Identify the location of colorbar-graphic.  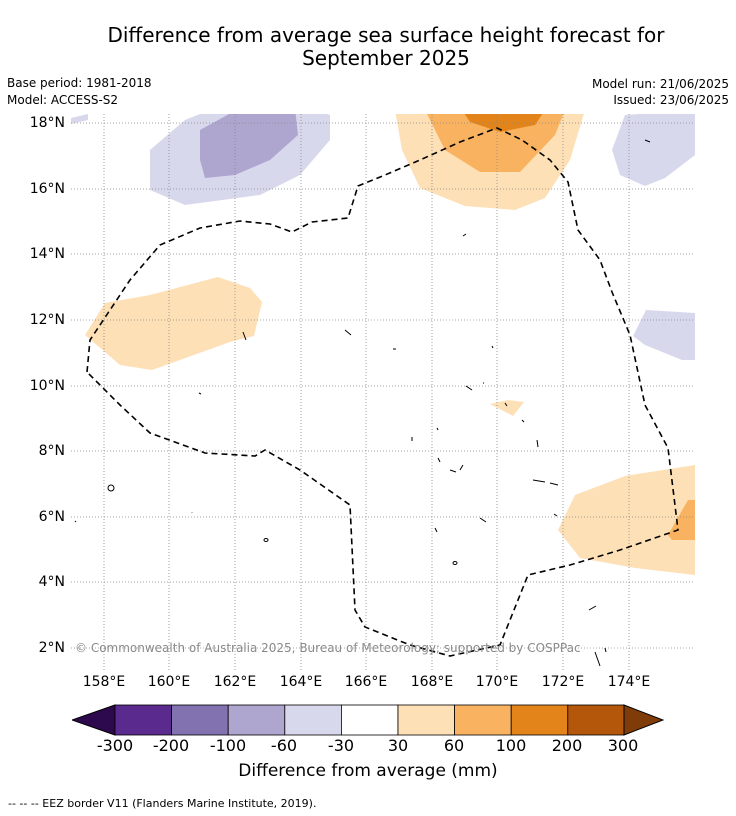
(367, 720).